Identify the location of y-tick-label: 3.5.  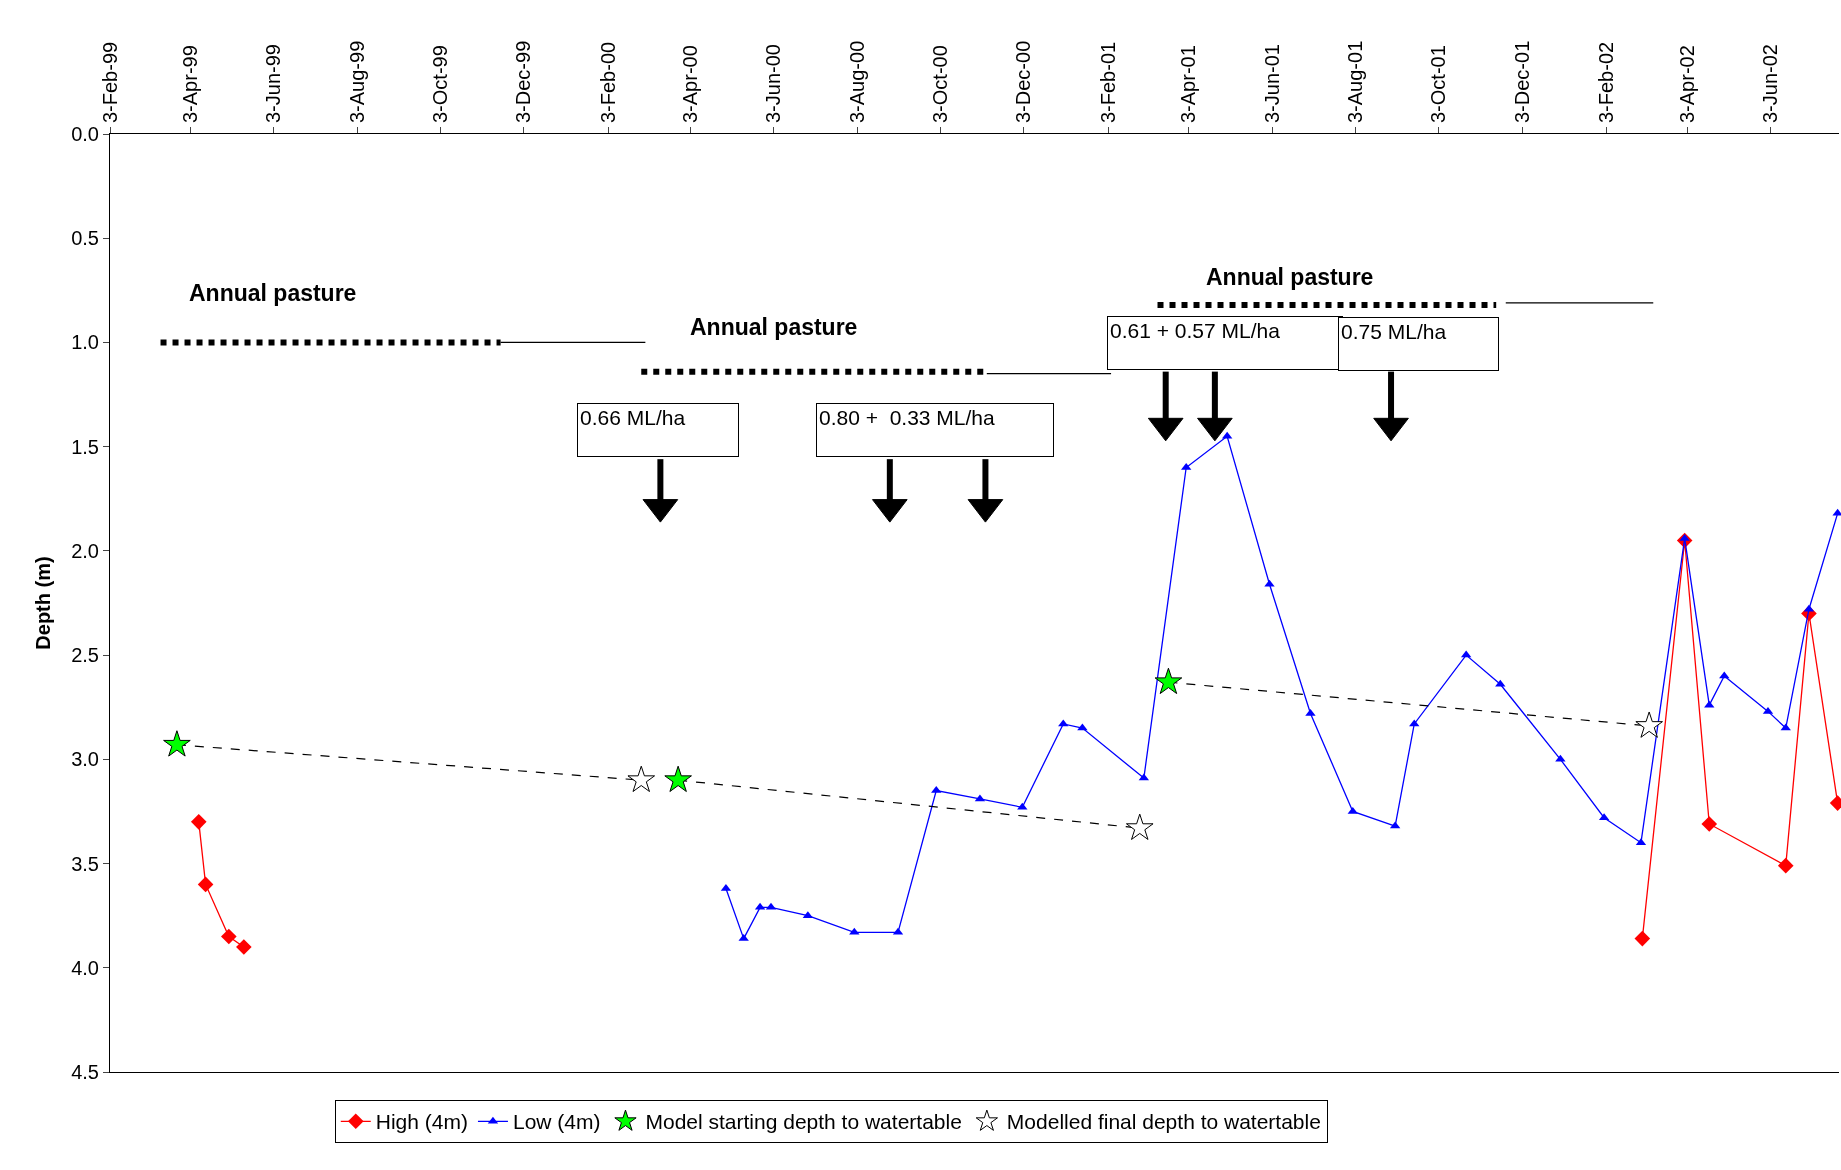
(85, 863).